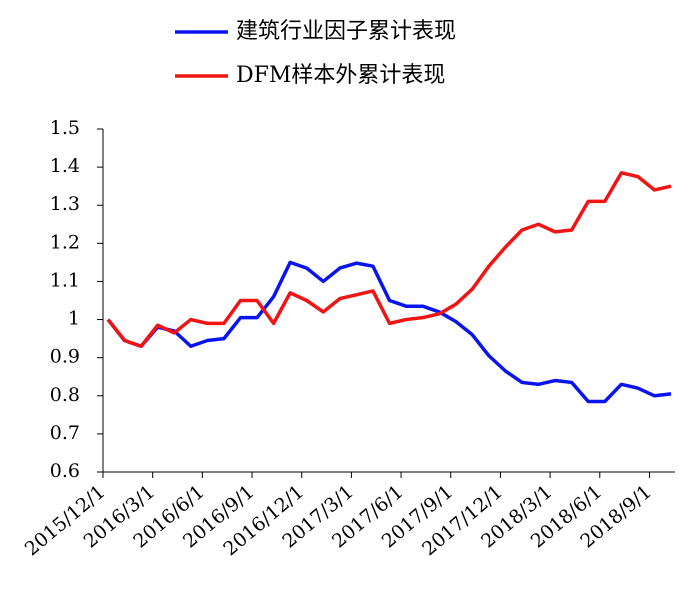  I want to click on y-tick-label: 1, so click(74, 319).